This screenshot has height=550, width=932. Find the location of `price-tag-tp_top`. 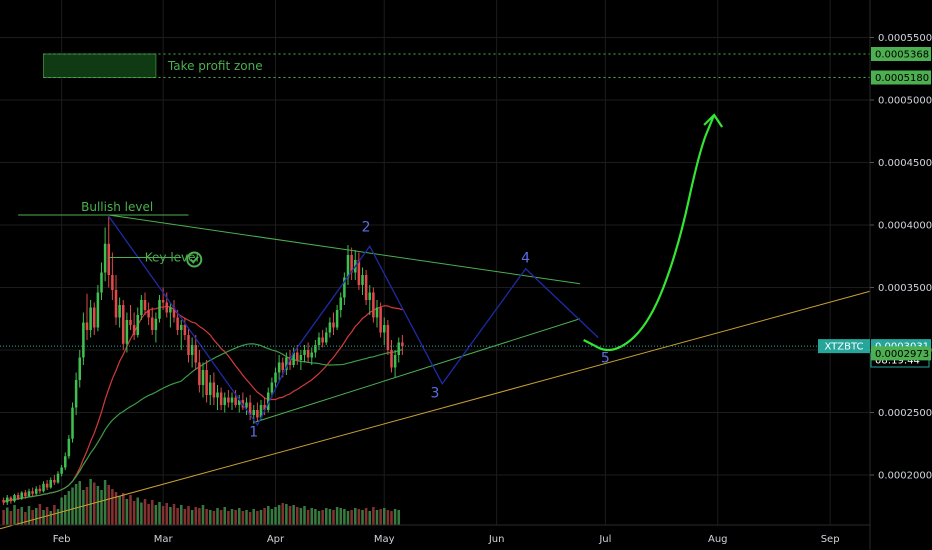

price-tag-tp_top is located at coordinates (901, 54).